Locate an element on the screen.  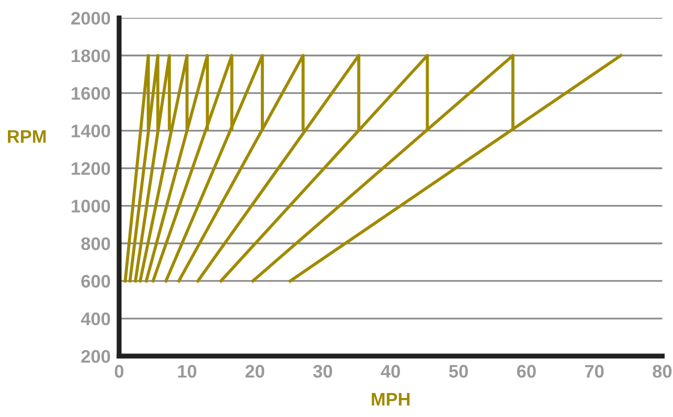
y-tick-label: 800 is located at coordinates (95, 243).